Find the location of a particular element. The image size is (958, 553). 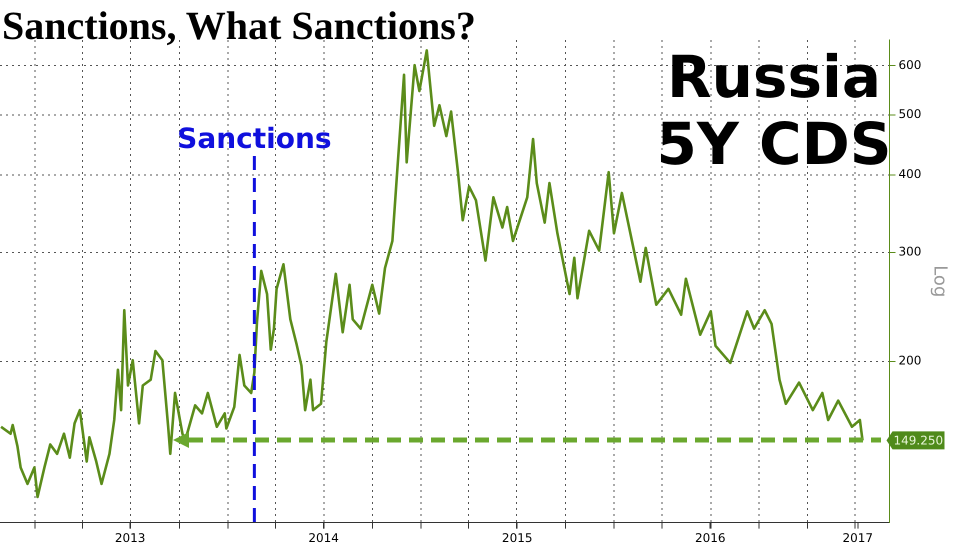

x-tick-label: 2013 is located at coordinates (130, 537).